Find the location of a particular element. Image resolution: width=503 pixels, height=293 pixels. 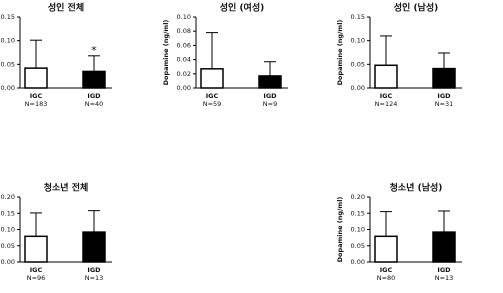

n-label: N=96 is located at coordinates (36, 278).